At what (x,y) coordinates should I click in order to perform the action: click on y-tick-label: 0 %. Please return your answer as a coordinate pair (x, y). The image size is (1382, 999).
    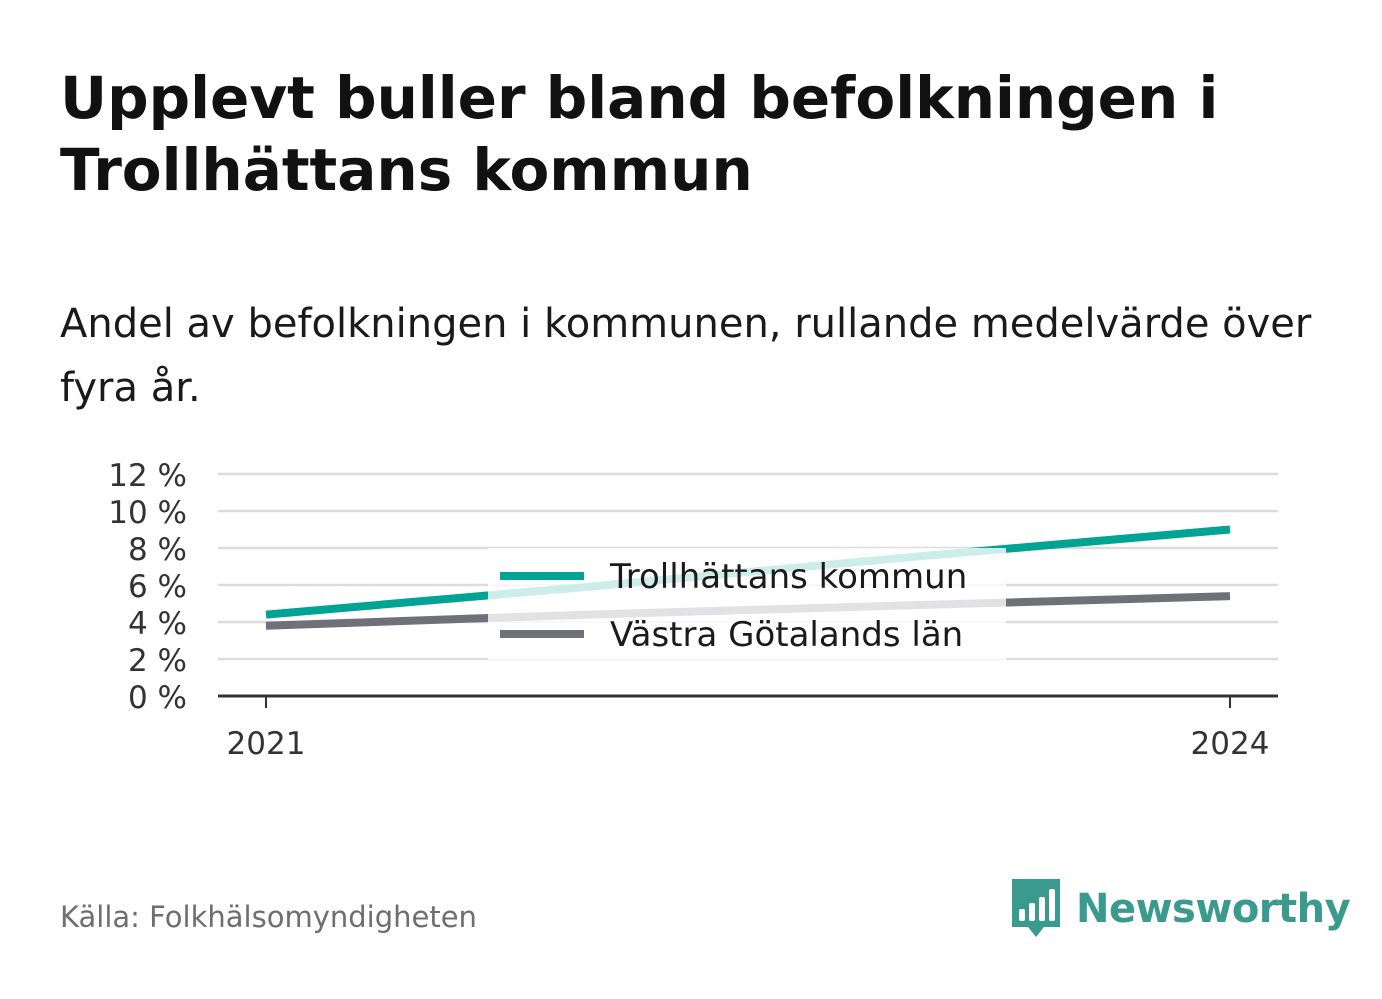
    Looking at the image, I should click on (157, 698).